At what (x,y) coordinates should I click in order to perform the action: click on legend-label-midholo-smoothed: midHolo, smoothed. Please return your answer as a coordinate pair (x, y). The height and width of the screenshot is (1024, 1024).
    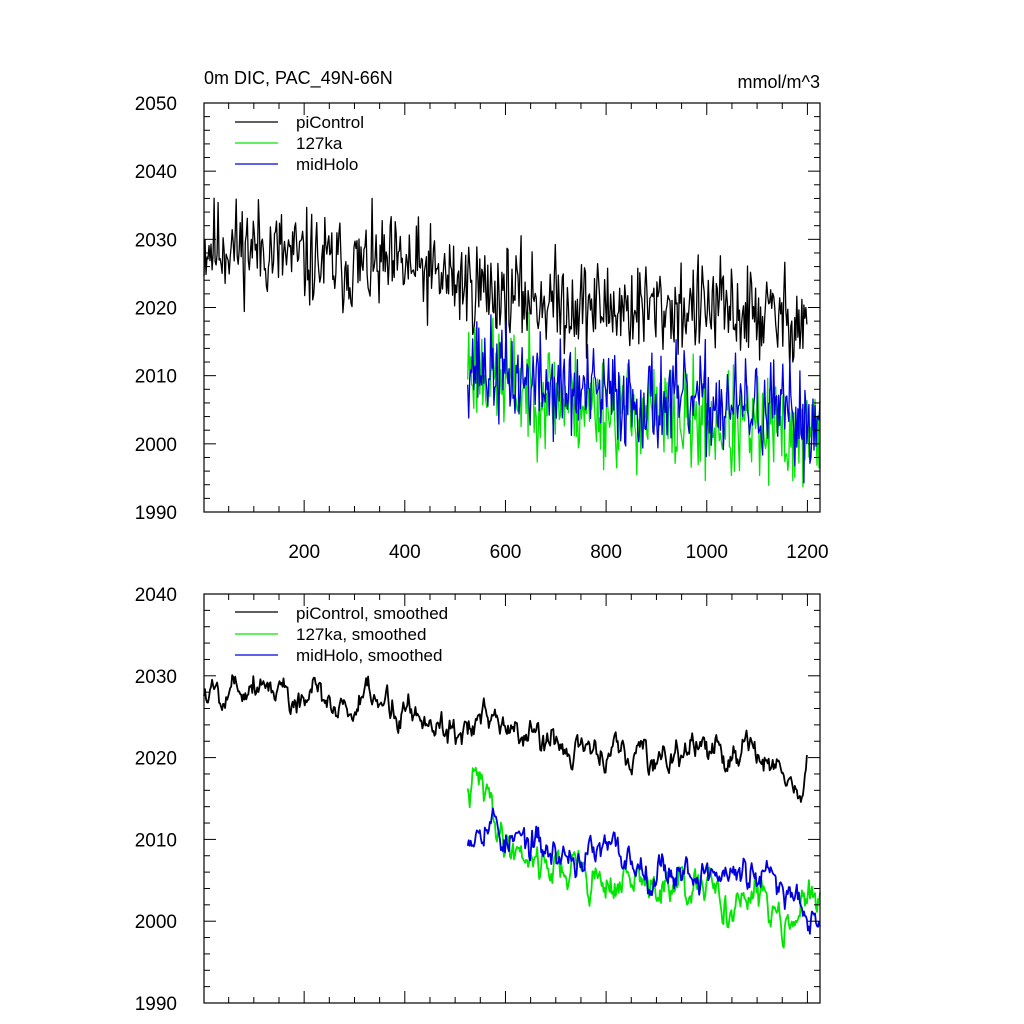
    Looking at the image, I should click on (369, 655).